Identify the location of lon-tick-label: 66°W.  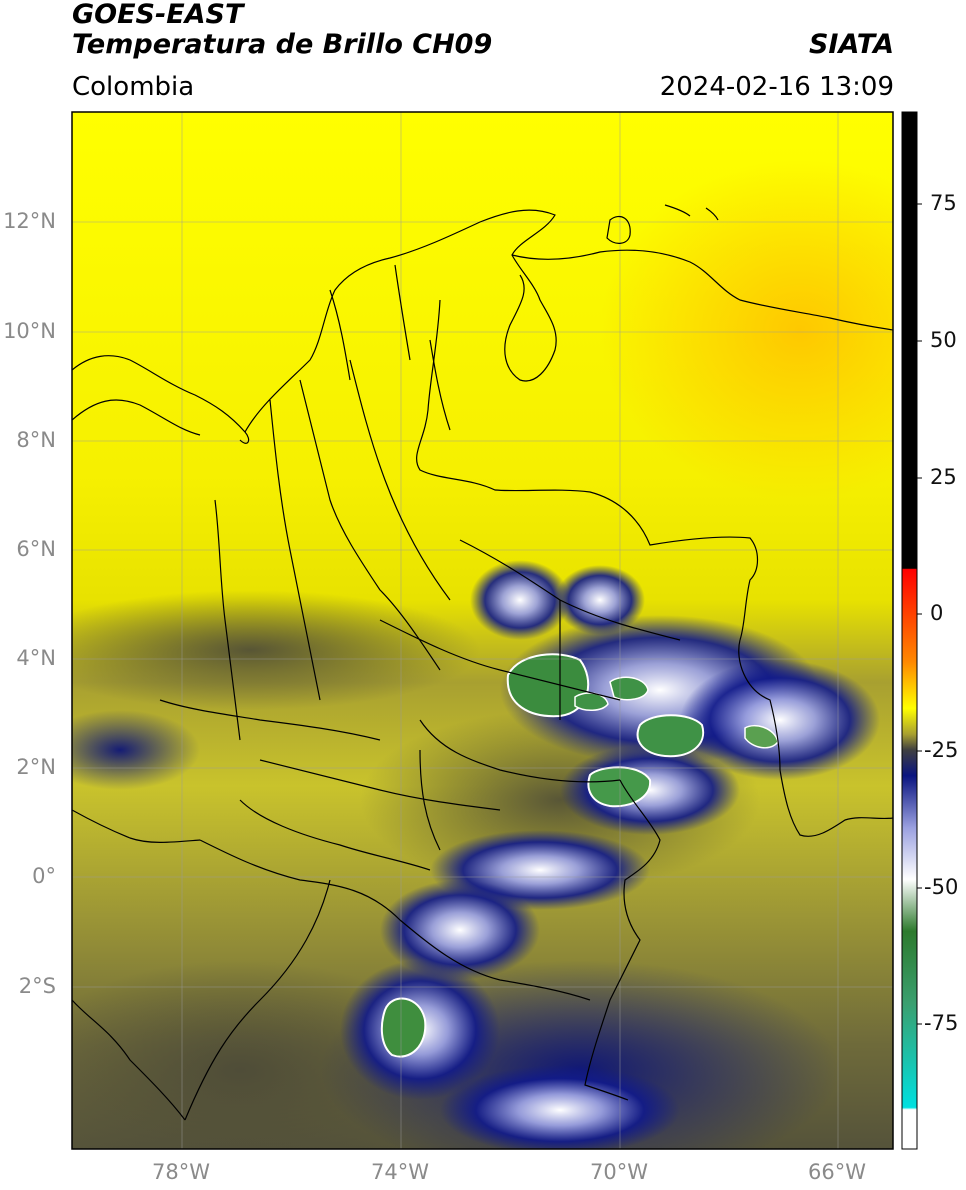
(837, 1172).